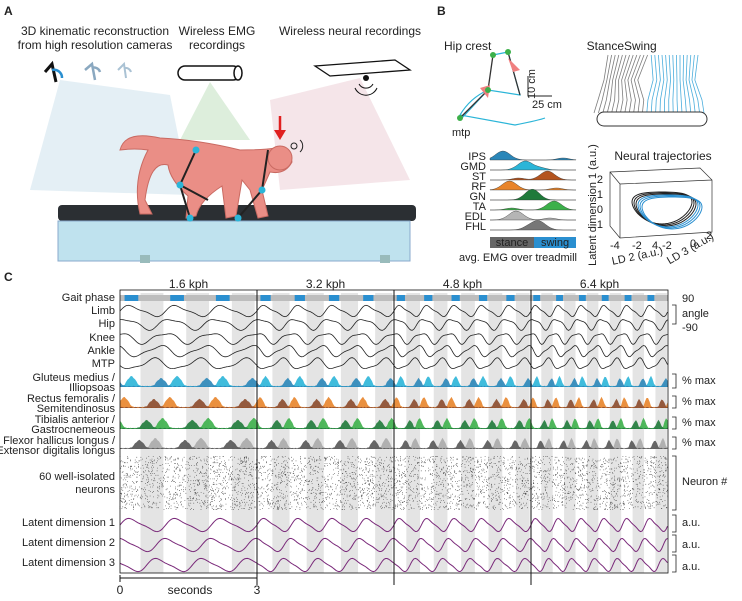 Image resolution: width=742 pixels, height=601 pixels. What do you see at coordinates (325, 483) in the screenshot?
I see `neuron-raster` at bounding box center [325, 483].